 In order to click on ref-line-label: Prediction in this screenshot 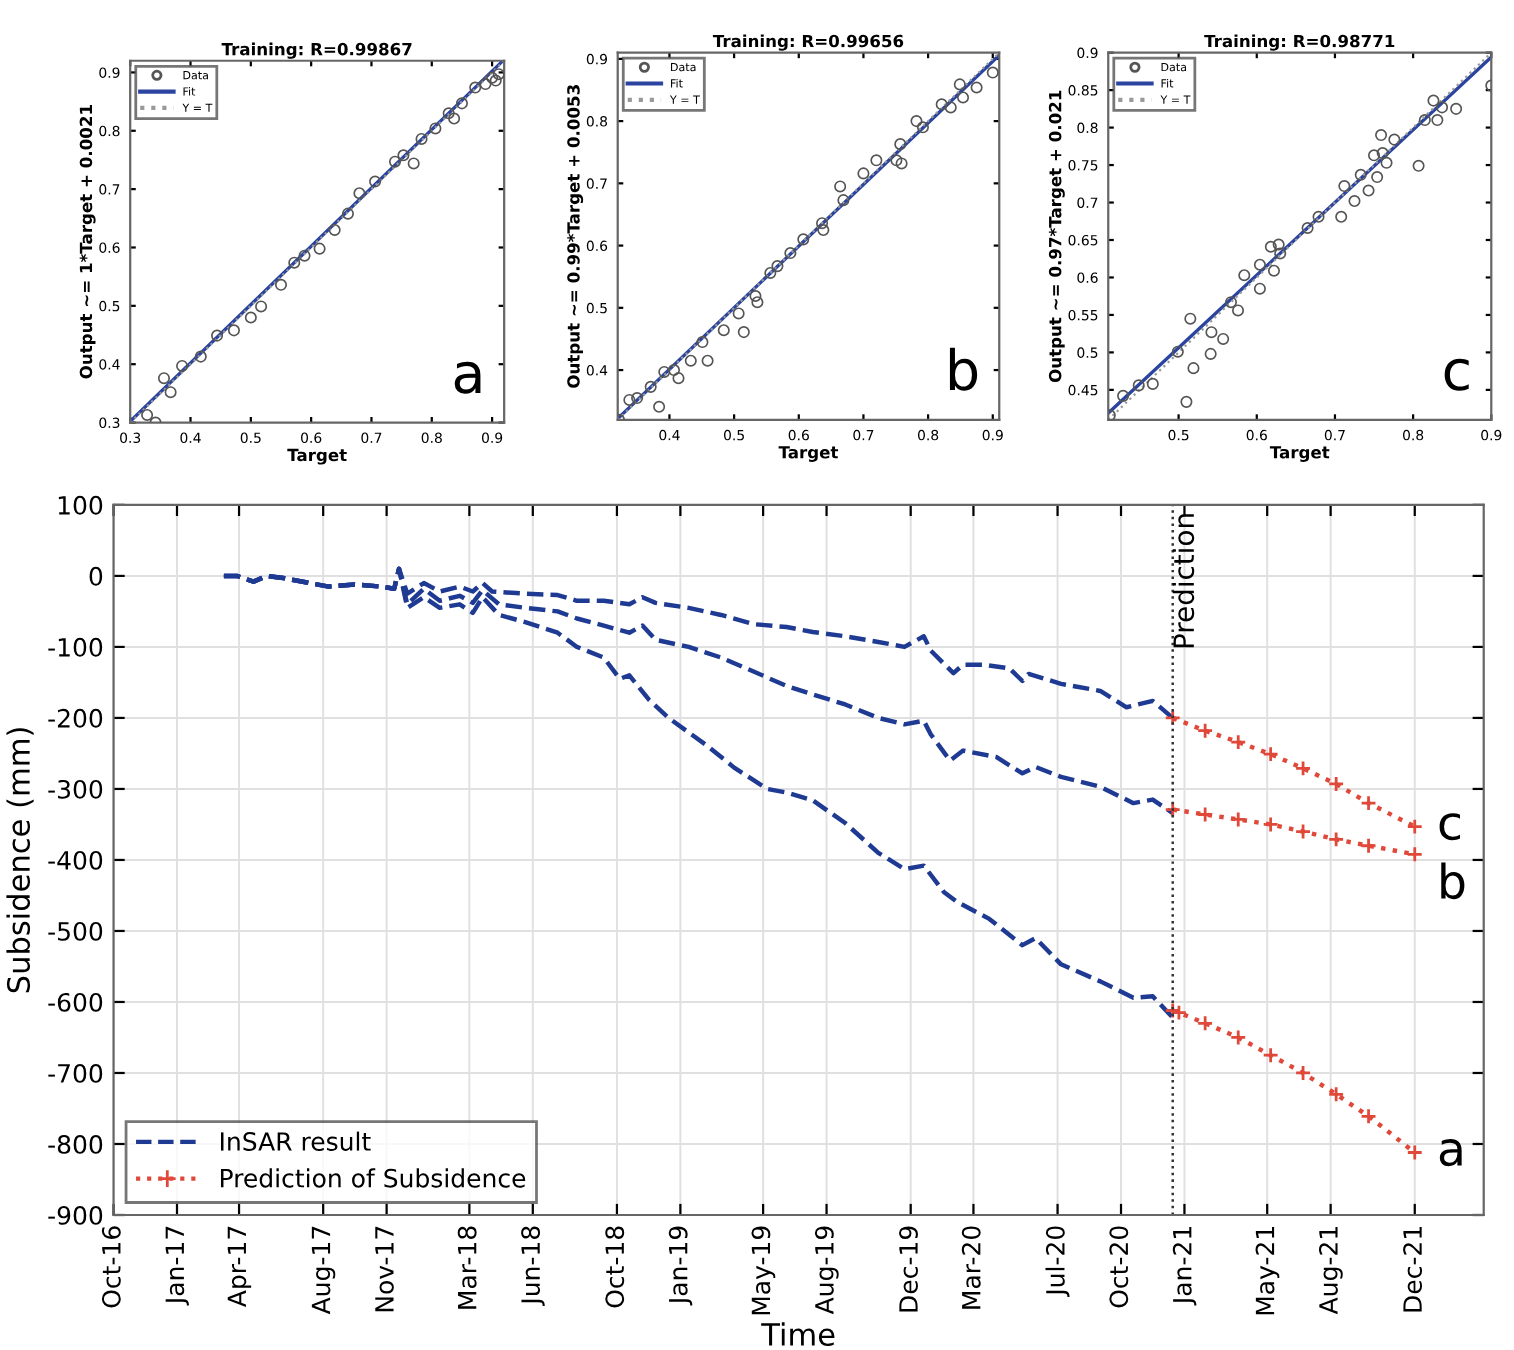, I will do `click(1183, 581)`.